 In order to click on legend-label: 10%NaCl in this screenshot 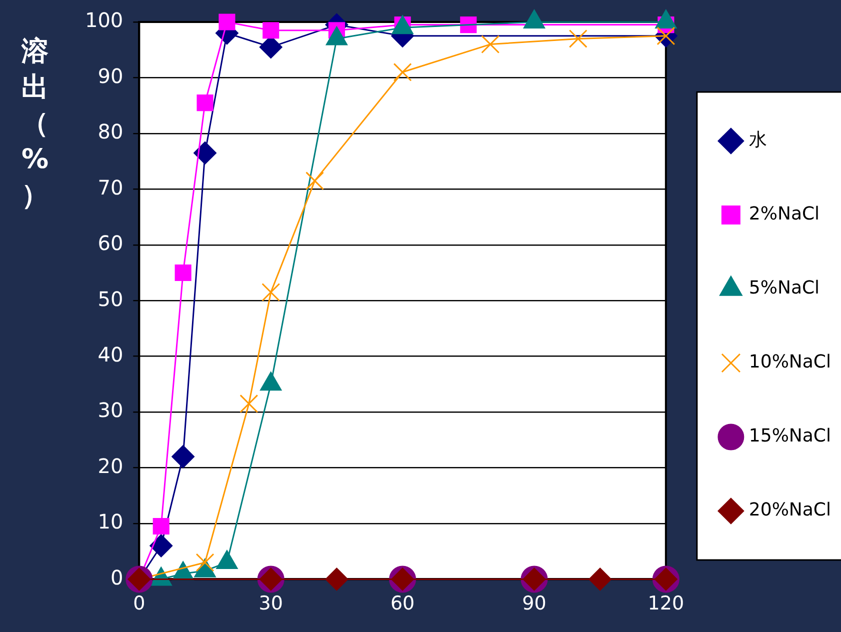, I will do `click(790, 362)`.